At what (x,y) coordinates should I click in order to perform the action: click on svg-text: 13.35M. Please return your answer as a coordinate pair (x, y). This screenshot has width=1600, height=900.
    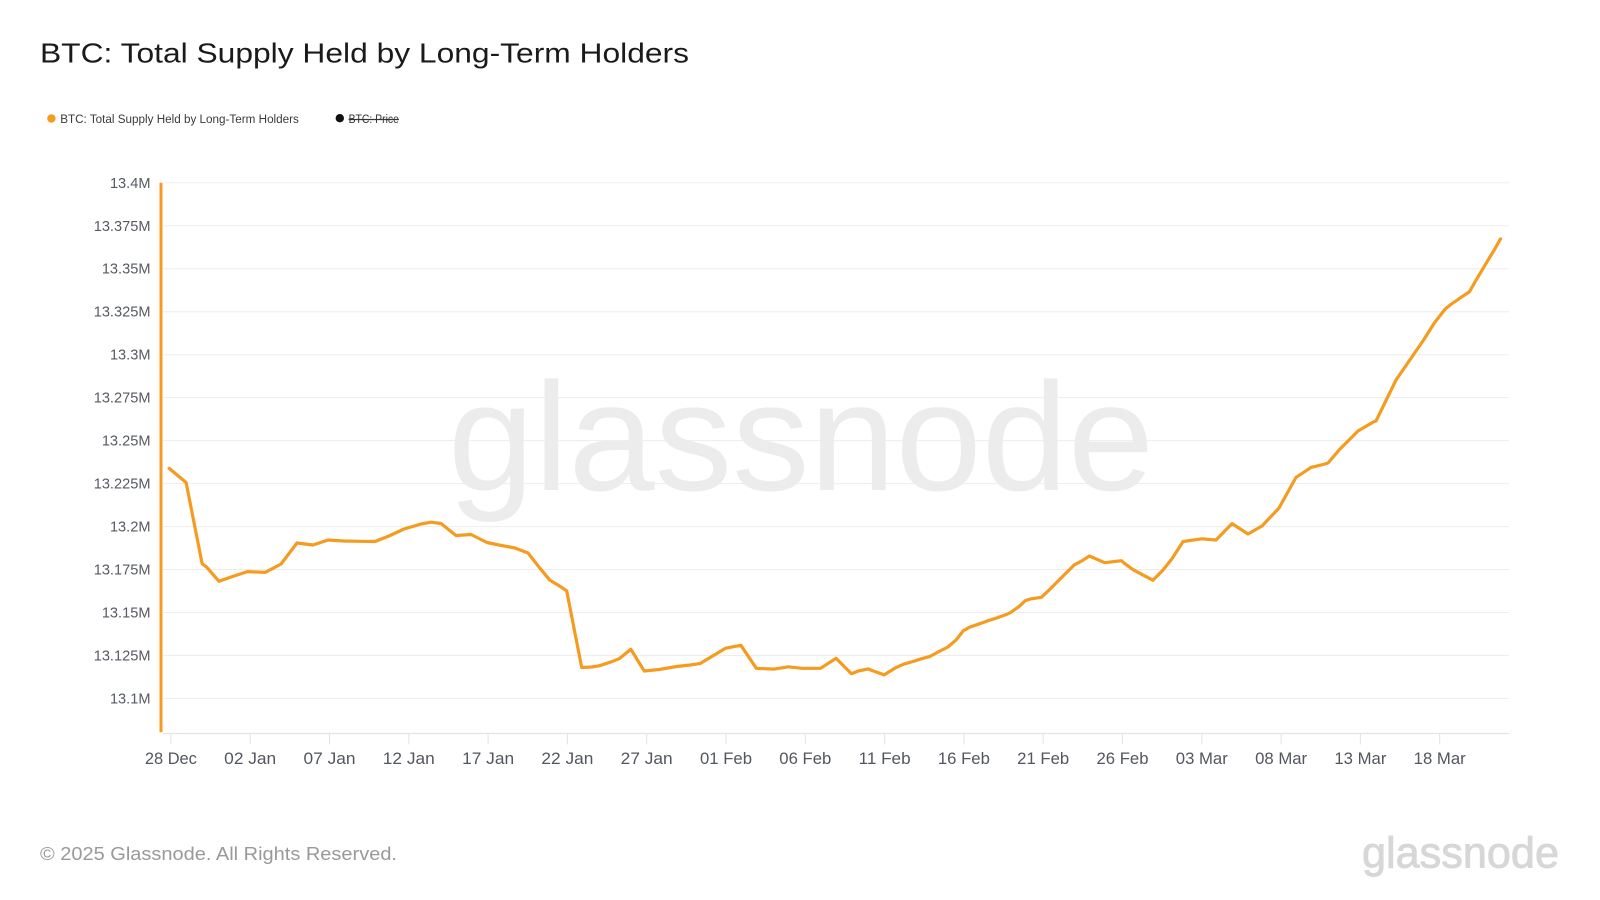
    Looking at the image, I should click on (126, 270).